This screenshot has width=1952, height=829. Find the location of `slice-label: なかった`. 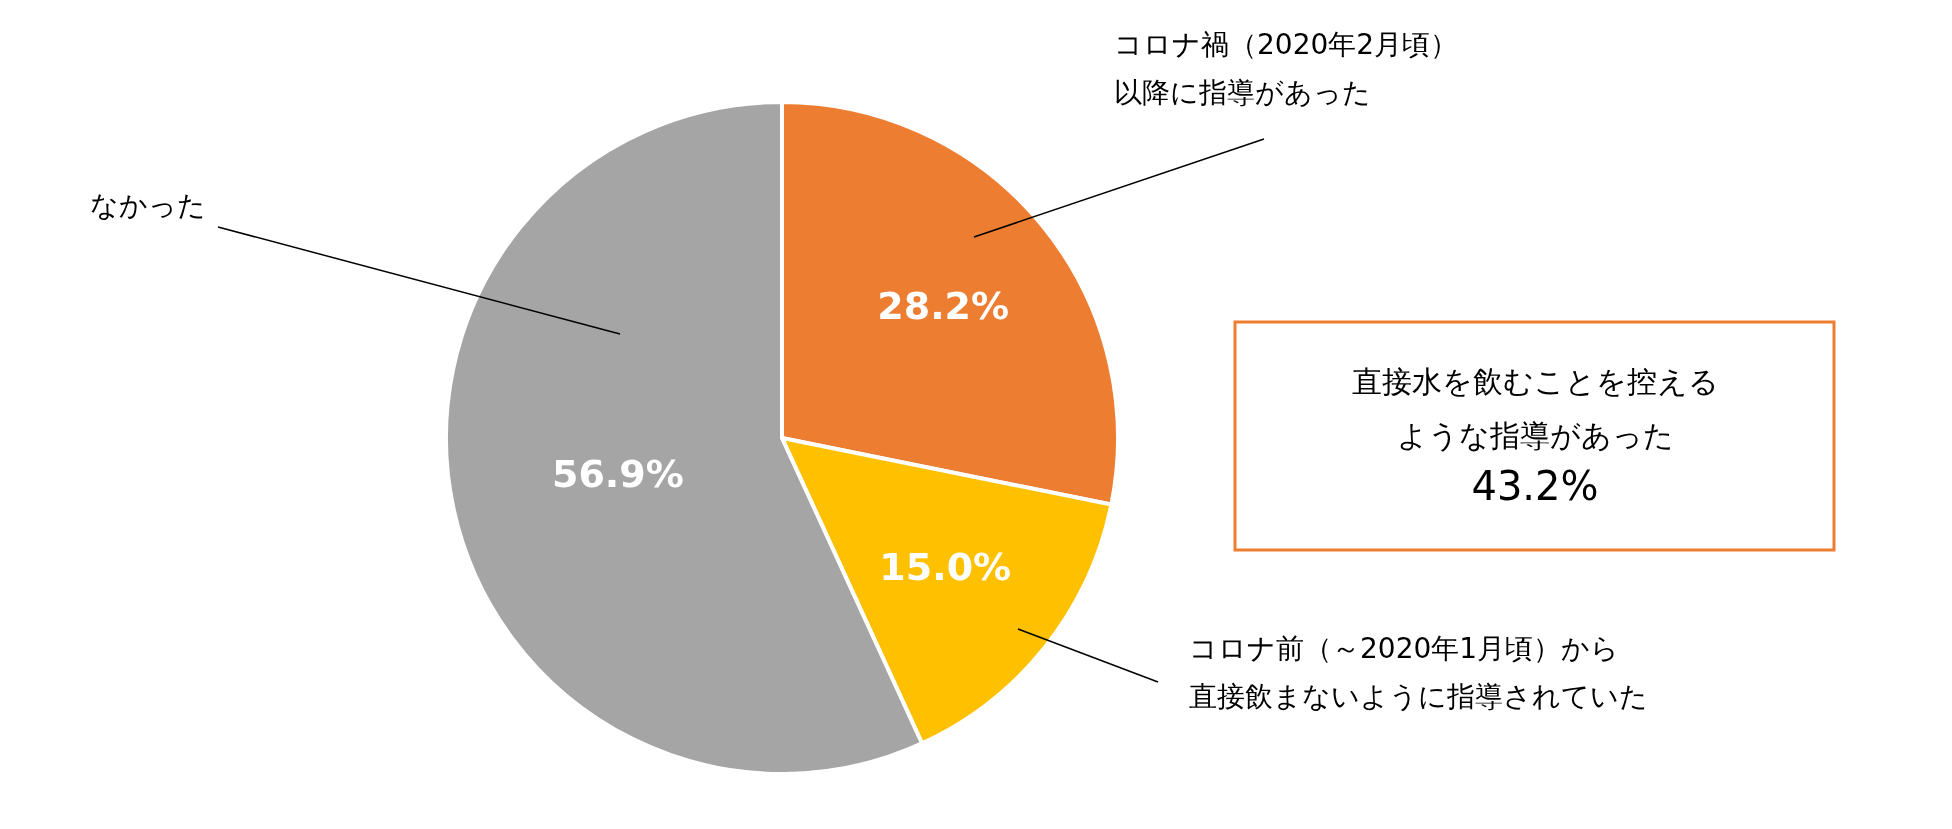

slice-label: なかった is located at coordinates (148, 205).